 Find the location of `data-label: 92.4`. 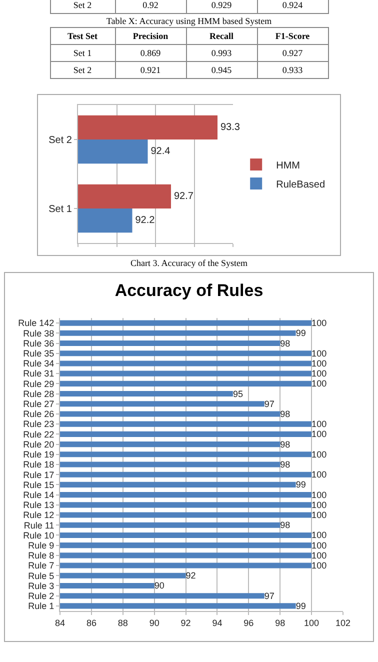

data-label: 92.4 is located at coordinates (160, 152).